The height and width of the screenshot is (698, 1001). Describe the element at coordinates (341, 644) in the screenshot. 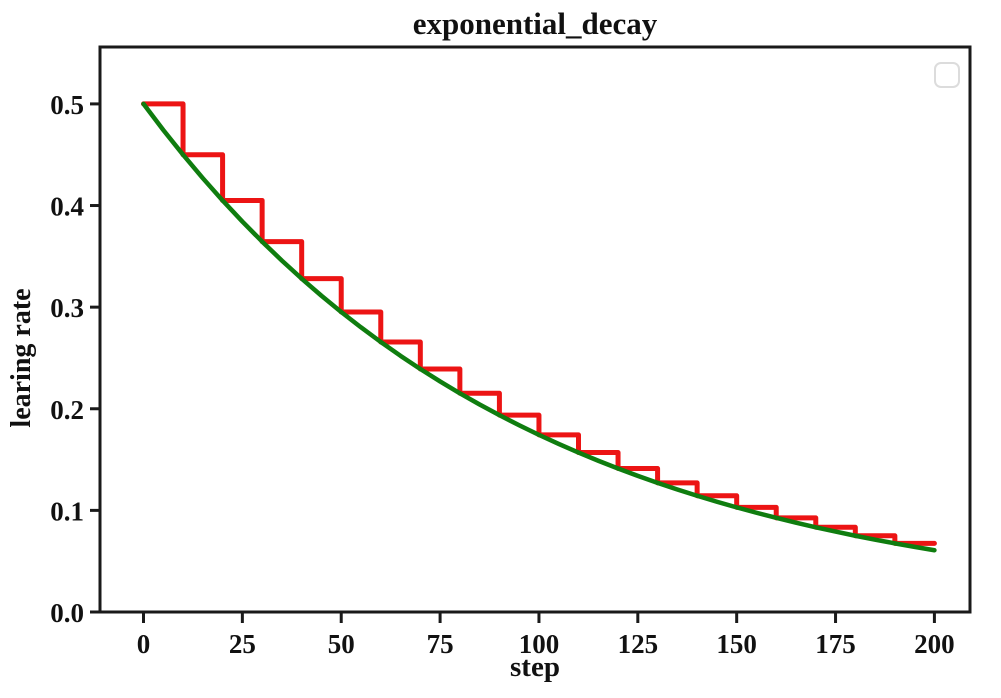

I see `x-tick-label: 50` at that location.